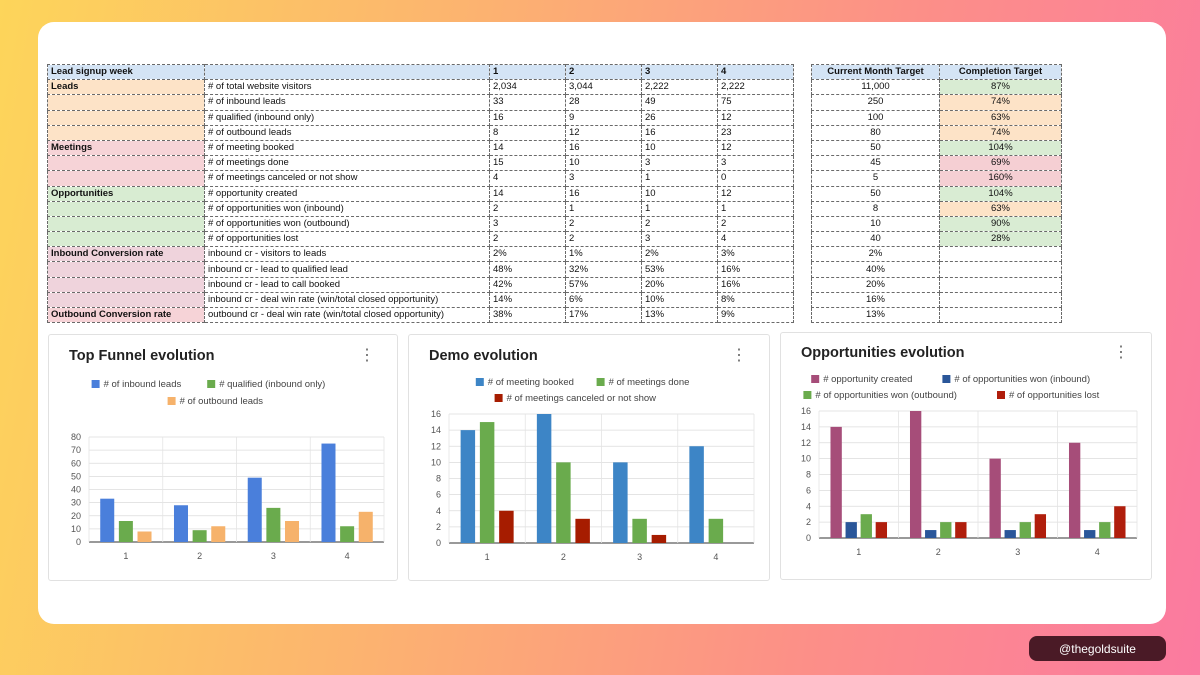 Image resolution: width=1200 pixels, height=675 pixels. What do you see at coordinates (755, 239) in the screenshot?
I see `week-value-cell: 4` at bounding box center [755, 239].